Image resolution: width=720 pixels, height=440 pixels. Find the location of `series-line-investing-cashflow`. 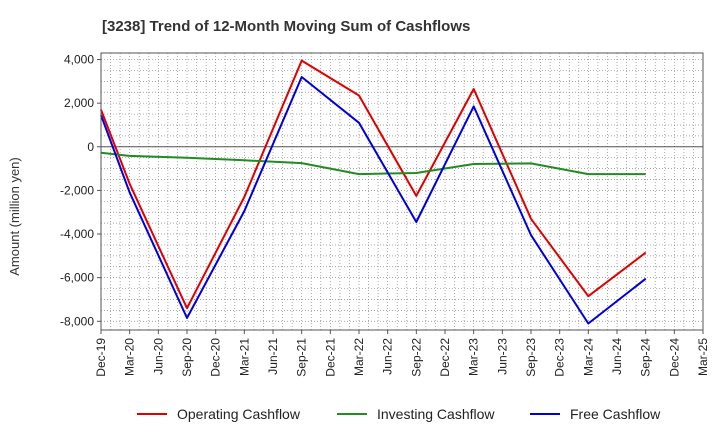

series-line-investing-cashflow is located at coordinates (373, 163).